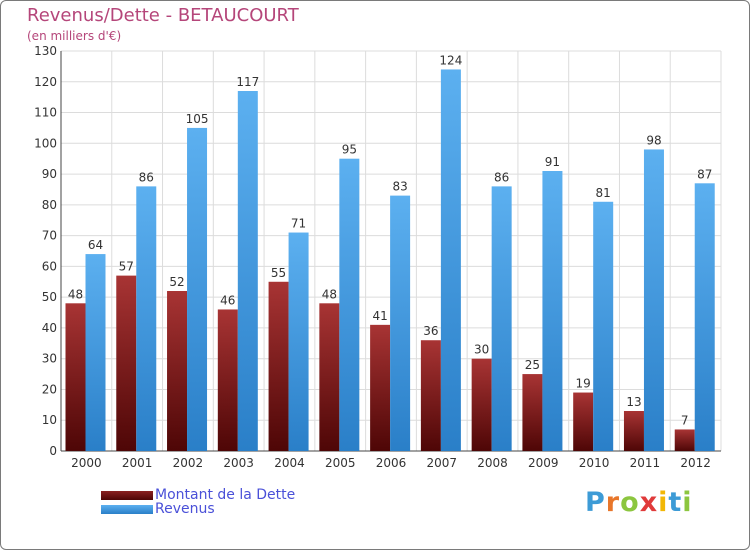 The height and width of the screenshot is (550, 750). I want to click on data-label: 105, so click(197, 119).